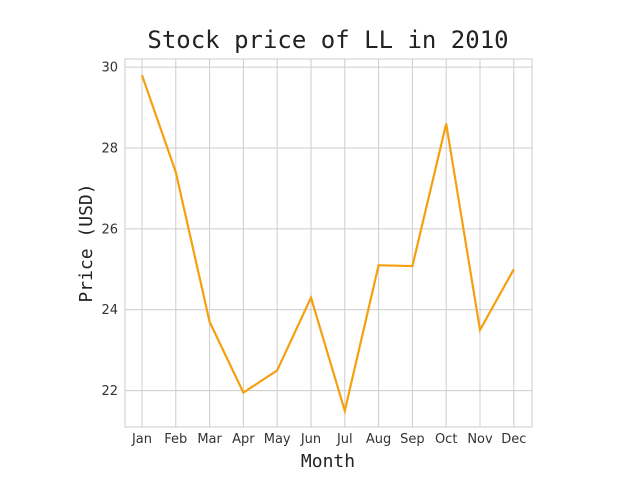 Image resolution: width=640 pixels, height=480 pixels. Describe the element at coordinates (480, 439) in the screenshot. I see `x-tick-label: Nov` at that location.